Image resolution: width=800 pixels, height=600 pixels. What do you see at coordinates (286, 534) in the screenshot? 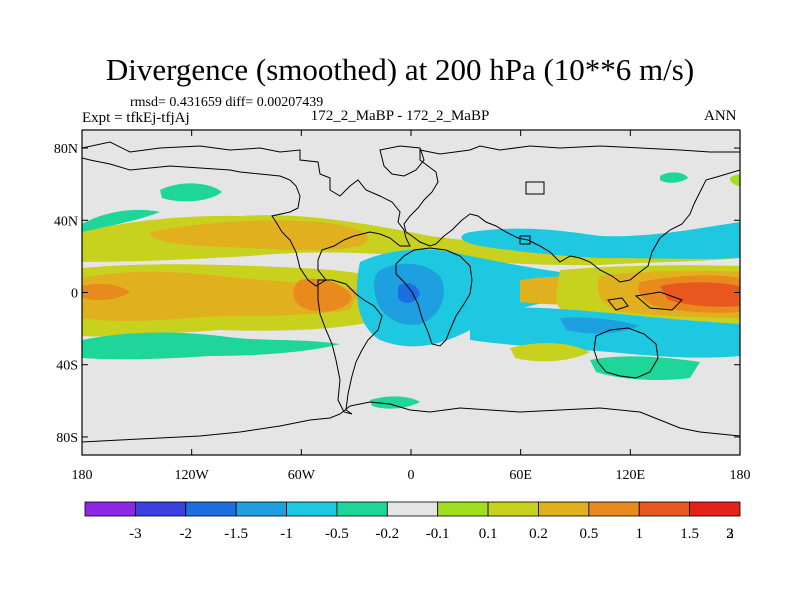
I see `colorbar-label: -1` at bounding box center [286, 534].